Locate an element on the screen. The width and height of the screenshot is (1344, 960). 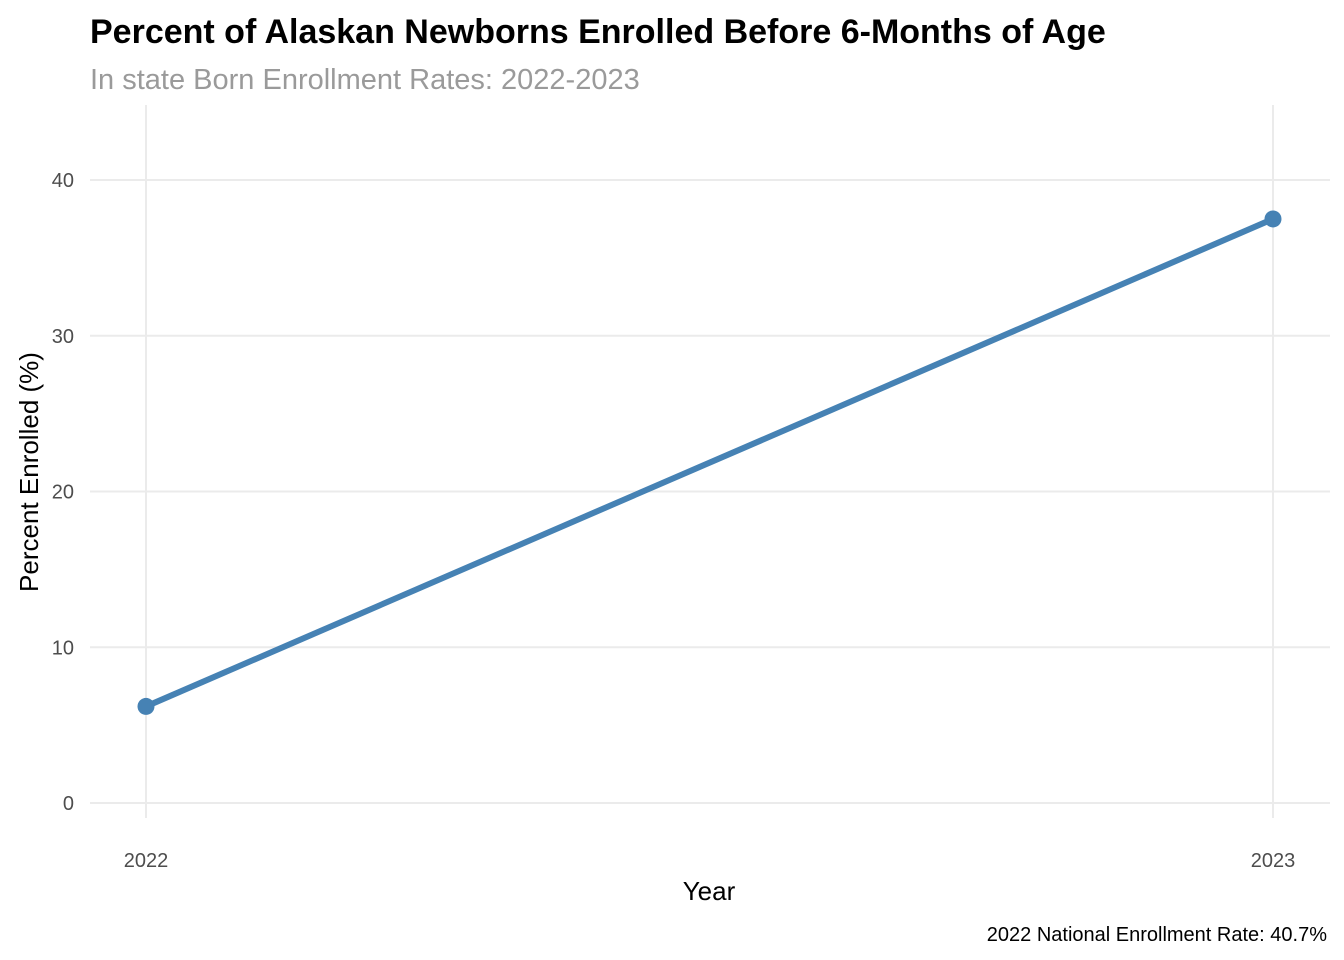
x-tick-label: 2022 is located at coordinates (146, 861).